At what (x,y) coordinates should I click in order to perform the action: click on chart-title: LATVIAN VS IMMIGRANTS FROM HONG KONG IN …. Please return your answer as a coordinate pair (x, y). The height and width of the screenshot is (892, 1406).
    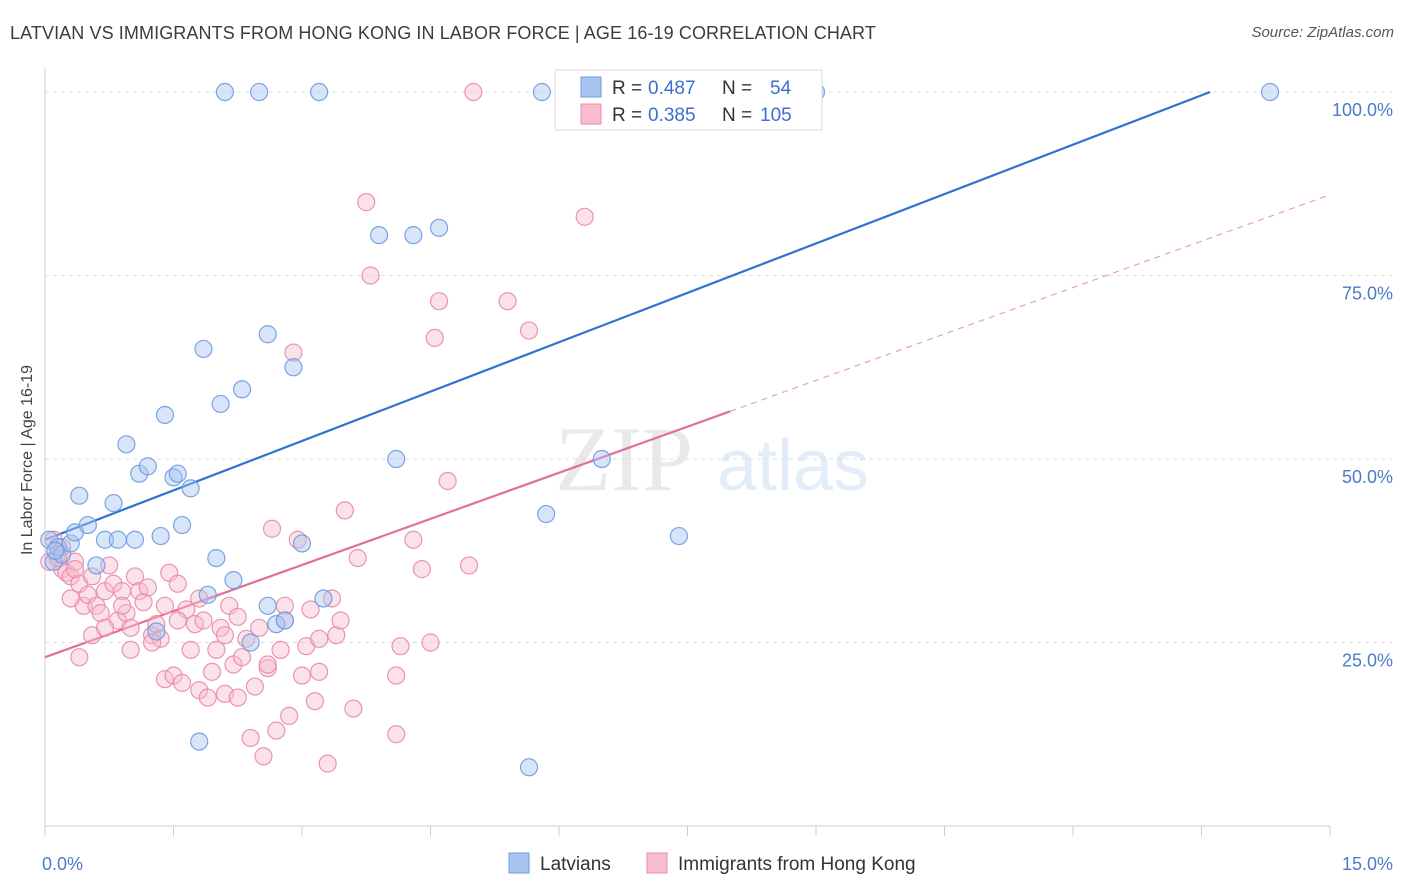
    Looking at the image, I should click on (443, 33).